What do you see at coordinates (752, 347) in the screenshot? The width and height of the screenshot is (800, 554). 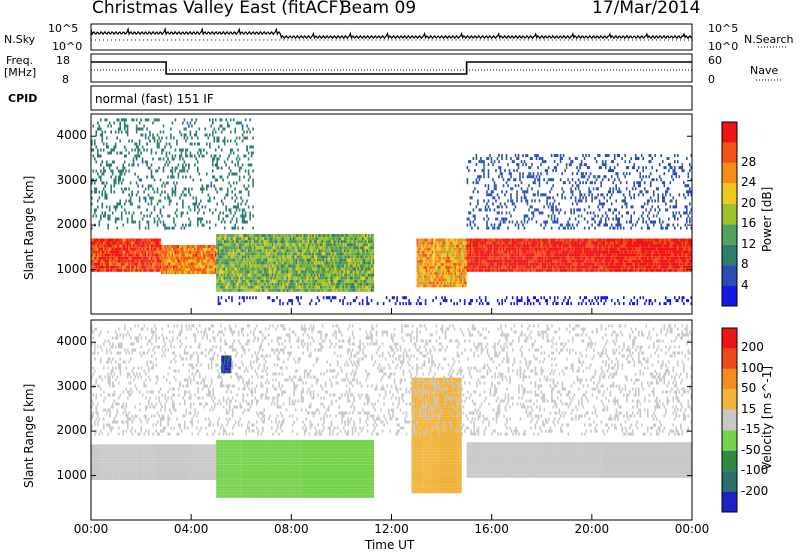 I see `velocity-colorbar-tick-7: 200` at bounding box center [752, 347].